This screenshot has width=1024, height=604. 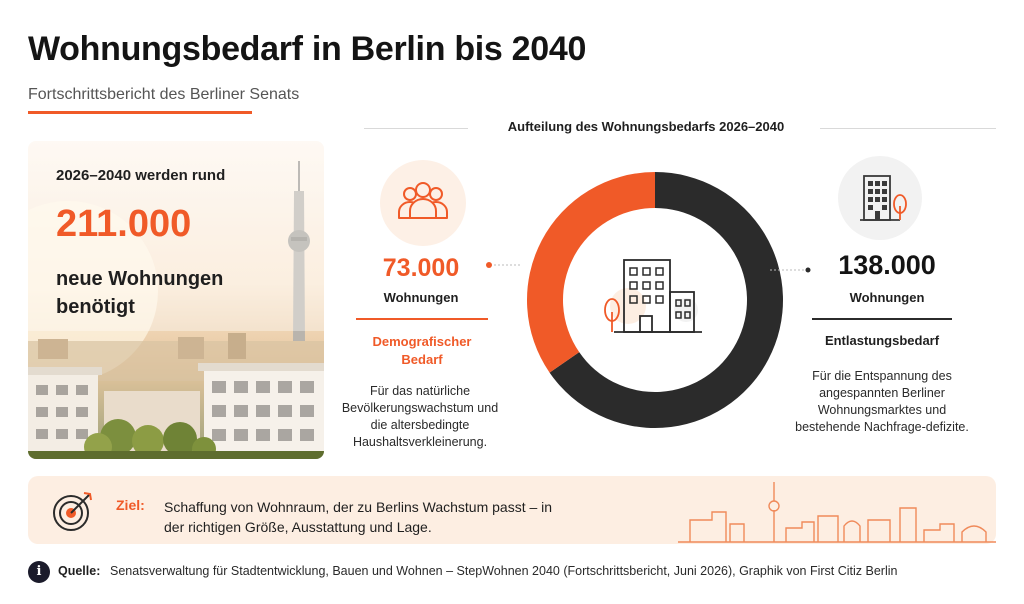 I want to click on donut-slice-entlastungsbedarf, so click(x=666, y=300).